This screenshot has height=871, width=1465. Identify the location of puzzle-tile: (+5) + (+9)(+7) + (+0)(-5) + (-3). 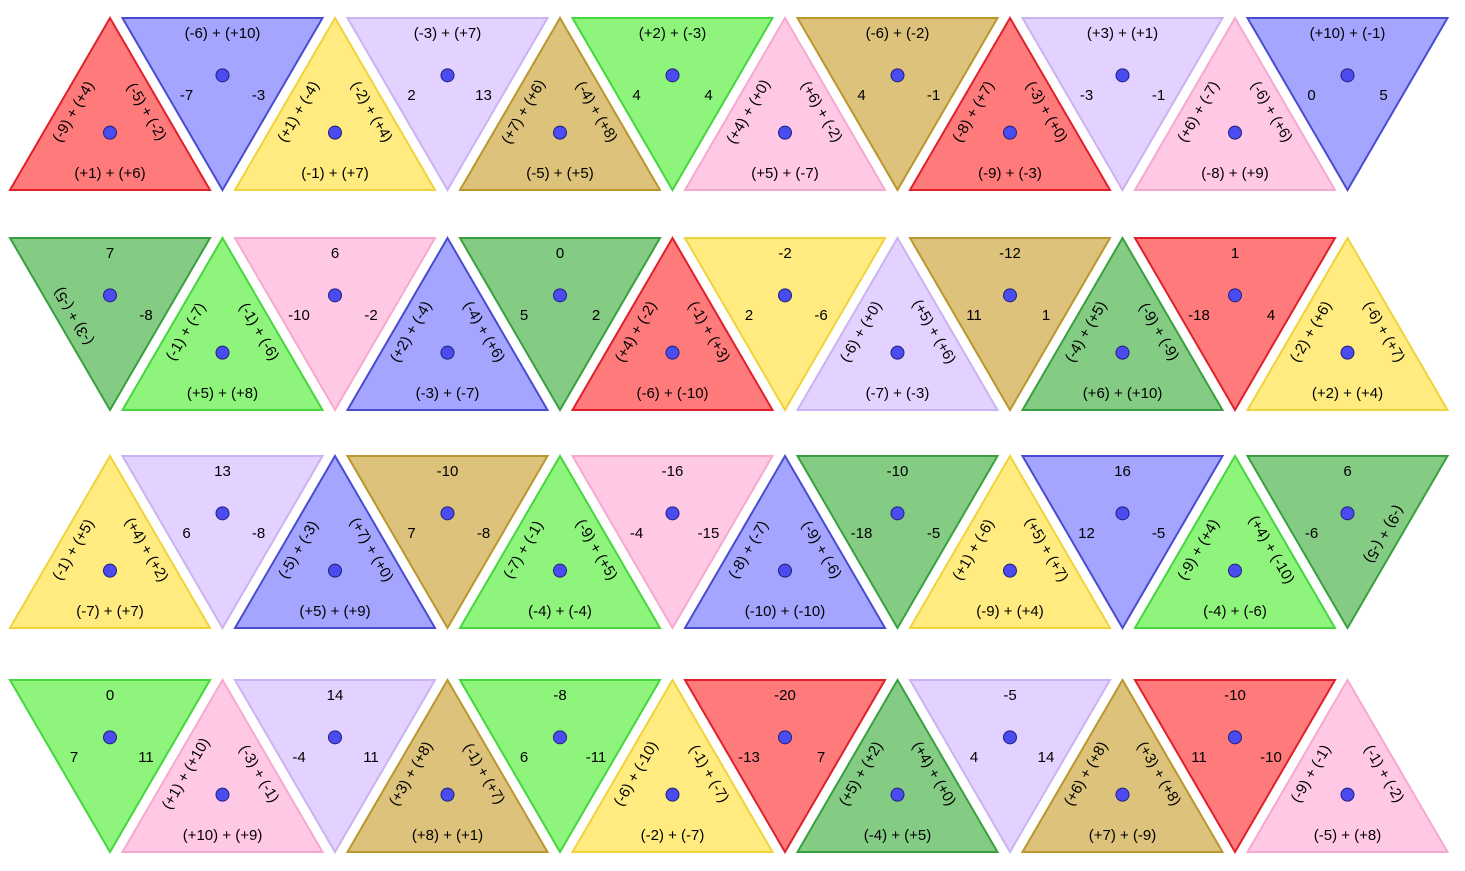
(335, 541).